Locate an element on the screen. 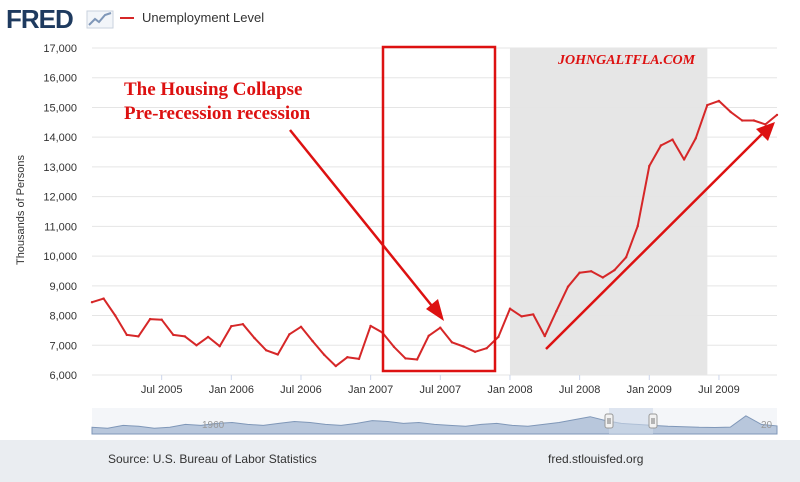 This screenshot has width=800, height=482. y-axis-label: Thousands of Persons is located at coordinates (21, 209).